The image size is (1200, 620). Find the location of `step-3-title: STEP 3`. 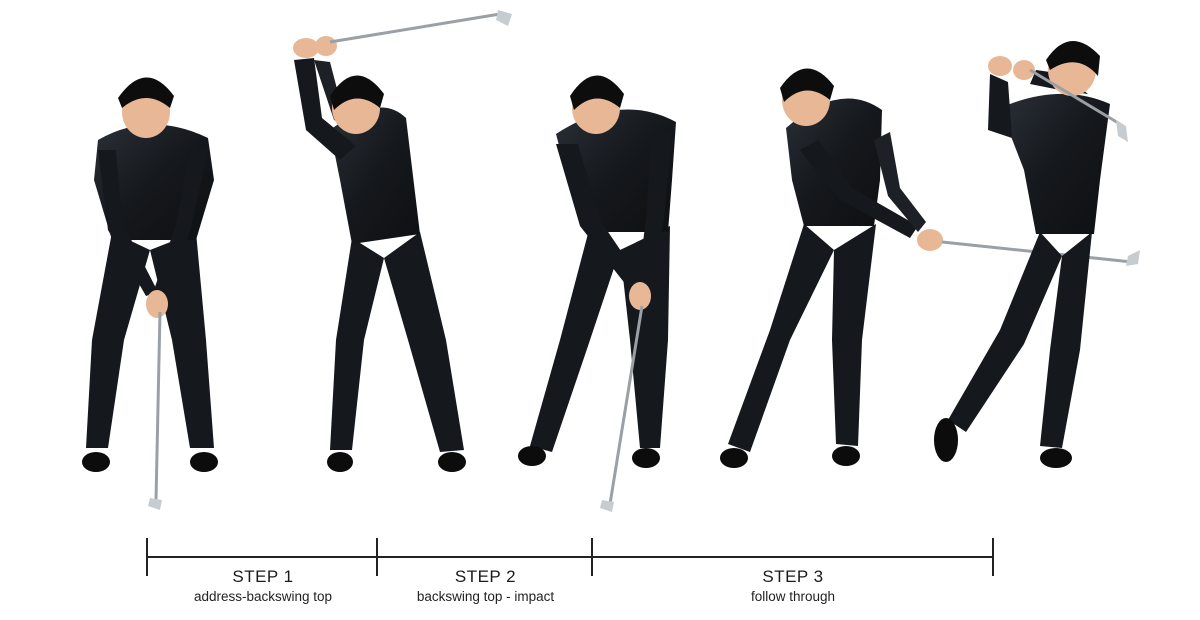

step-3-title: STEP 3 is located at coordinates (793, 576).